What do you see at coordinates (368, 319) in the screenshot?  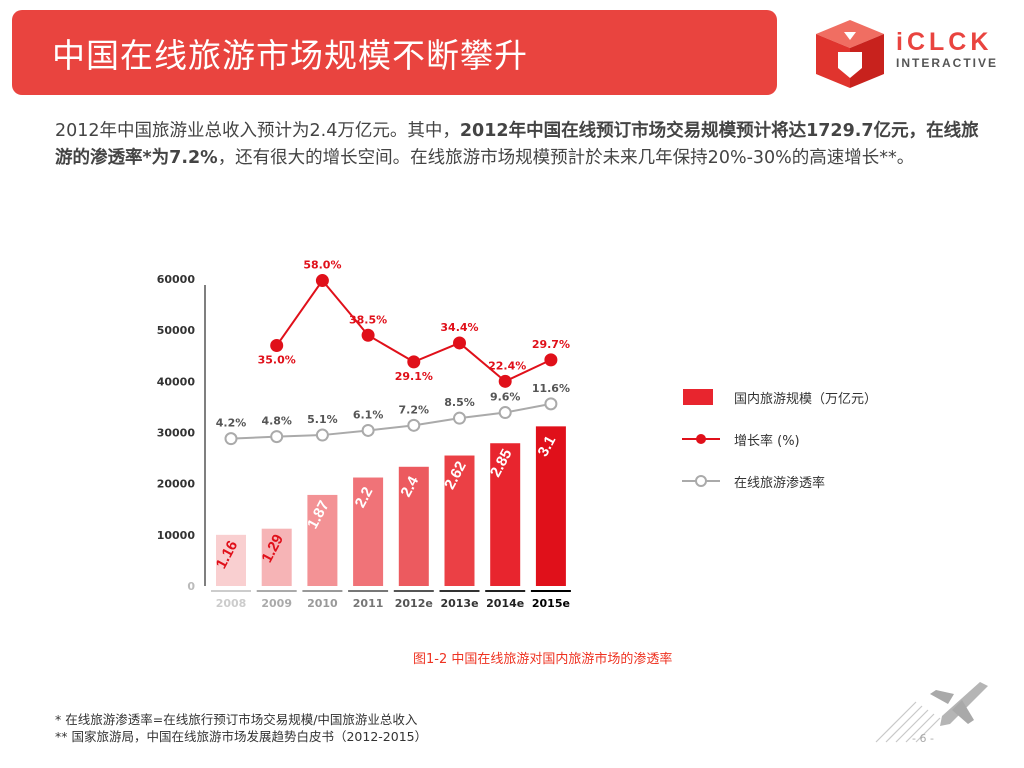 I see `growth-rate-label: 38.5%` at bounding box center [368, 319].